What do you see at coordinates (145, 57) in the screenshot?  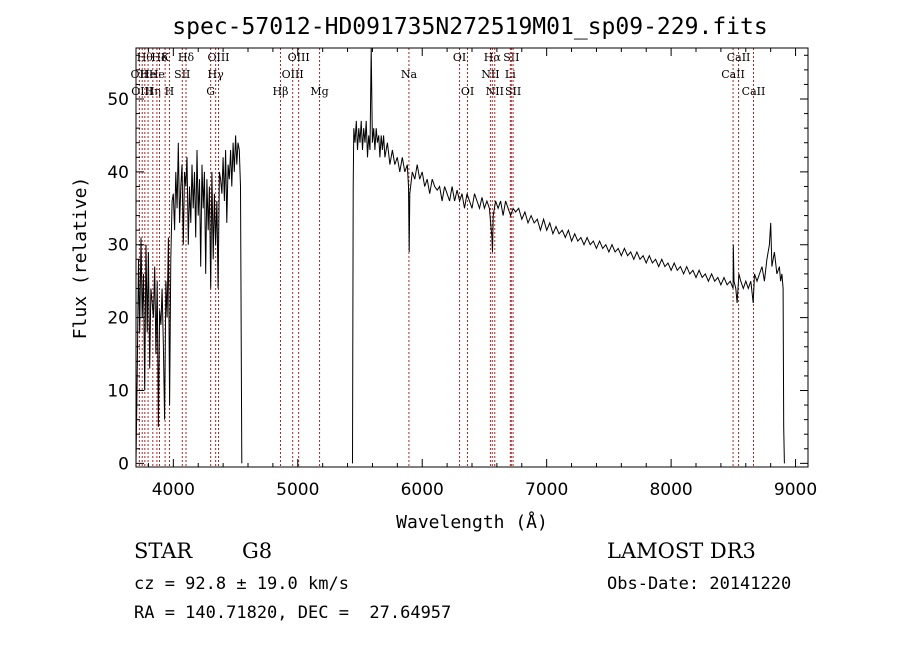 I see `line-label-2: Hθ` at bounding box center [145, 57].